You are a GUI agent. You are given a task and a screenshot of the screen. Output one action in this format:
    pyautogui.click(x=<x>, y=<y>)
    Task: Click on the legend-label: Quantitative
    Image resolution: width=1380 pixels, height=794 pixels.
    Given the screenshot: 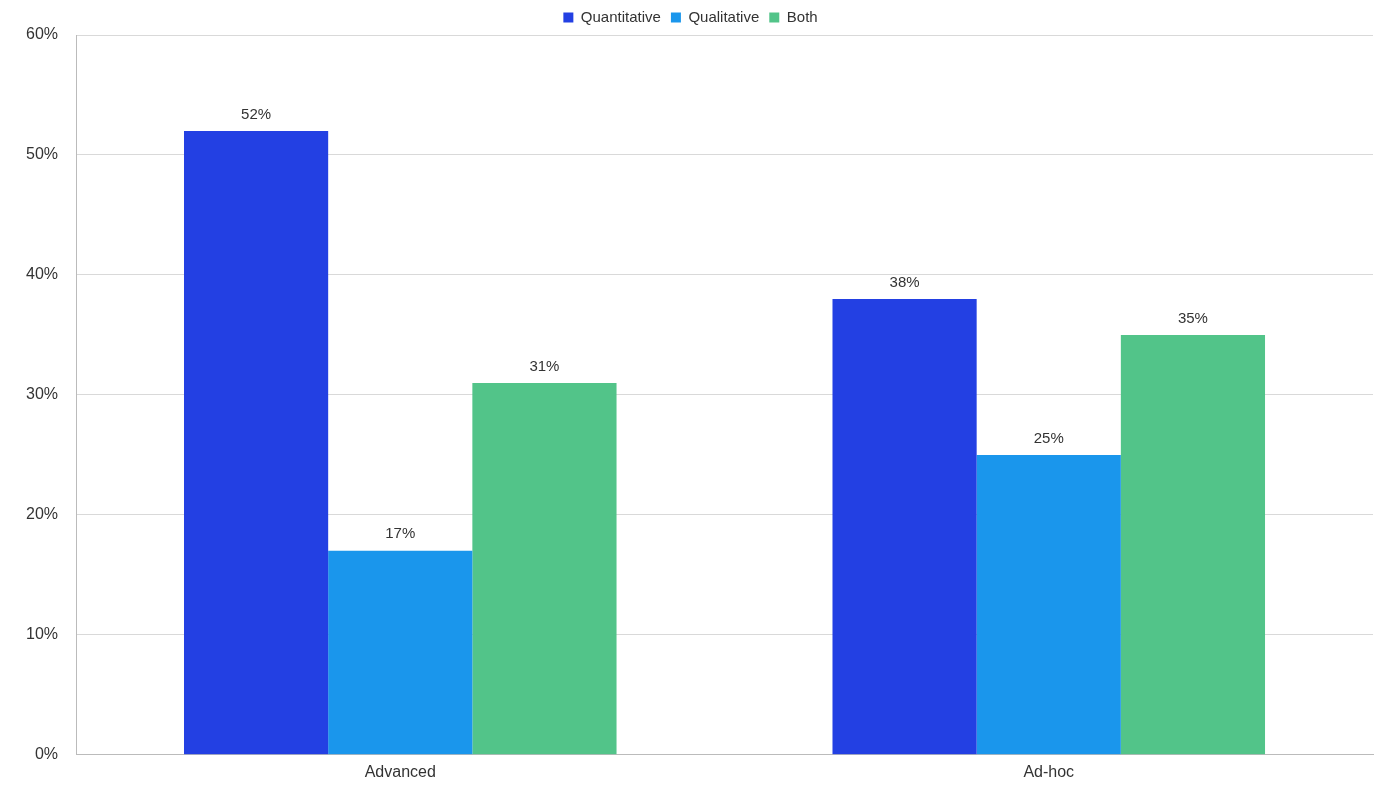 What is the action you would take?
    pyautogui.click(x=620, y=16)
    